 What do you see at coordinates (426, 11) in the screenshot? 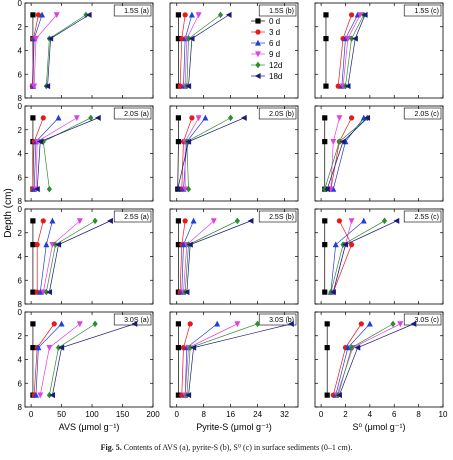
I see `panel-label: 1.5S (c)` at bounding box center [426, 11].